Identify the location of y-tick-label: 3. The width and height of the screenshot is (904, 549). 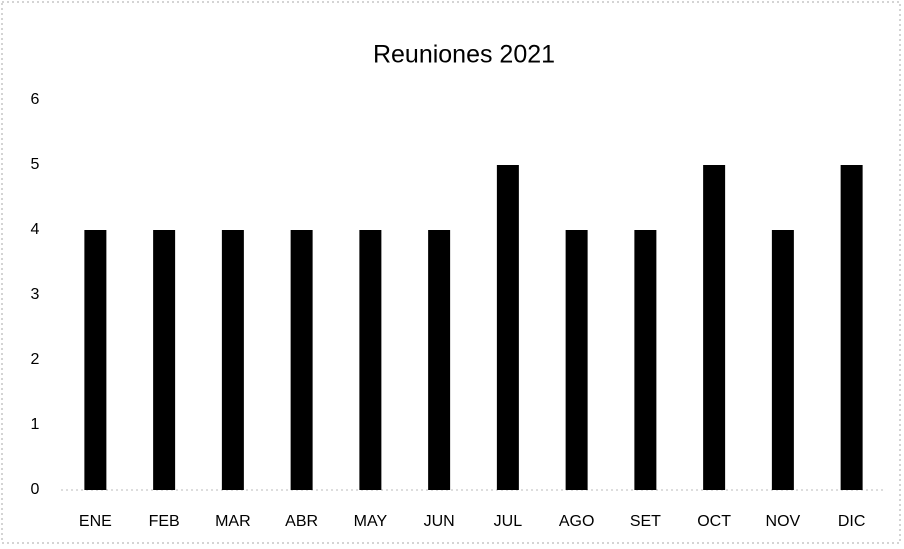
(35, 294).